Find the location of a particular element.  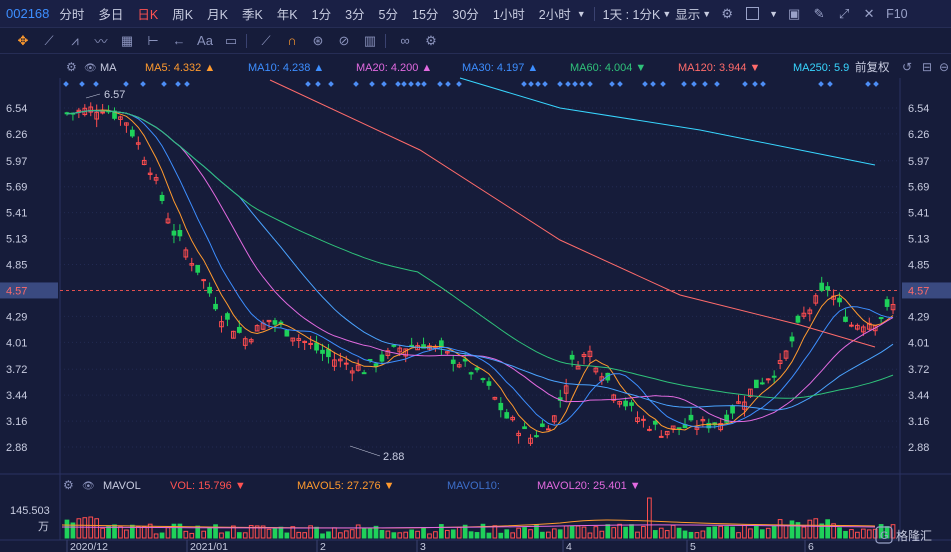

ma-legend-item-4: MA60: 4.004 ▼ is located at coordinates (608, 68).